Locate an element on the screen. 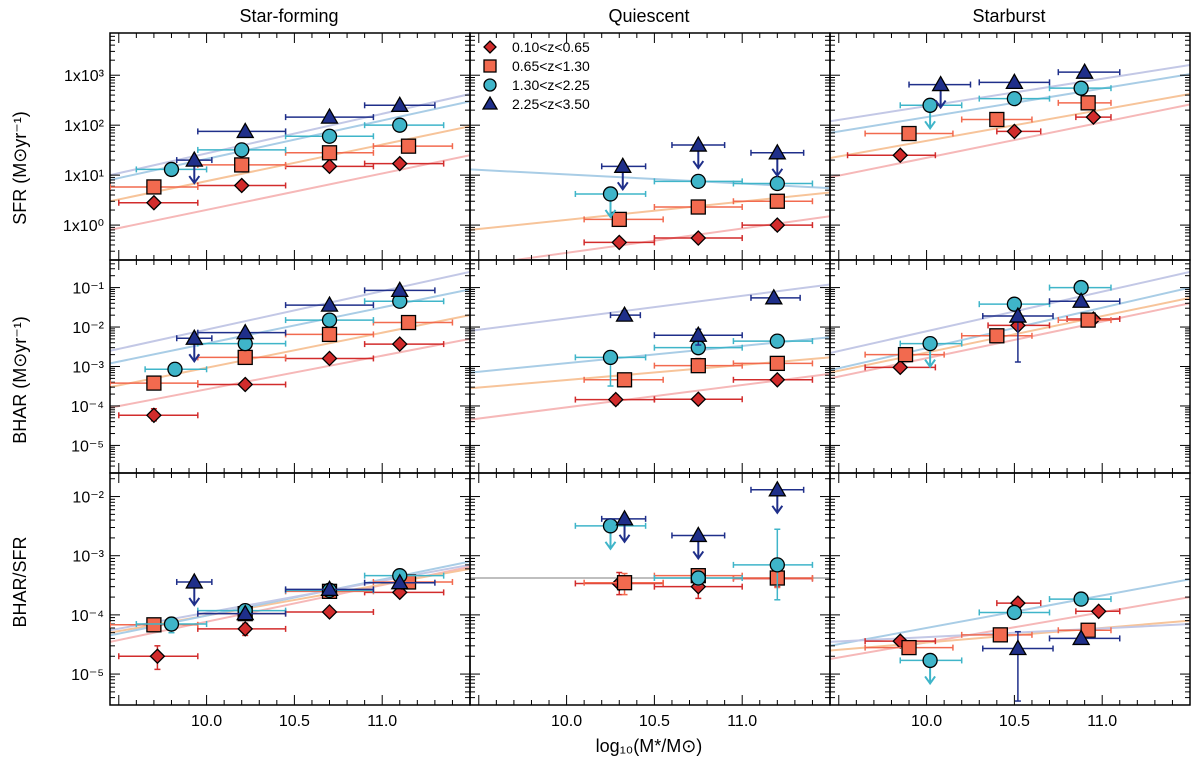 The height and width of the screenshot is (766, 1200). x-tick-label: 11.0 is located at coordinates (742, 721).